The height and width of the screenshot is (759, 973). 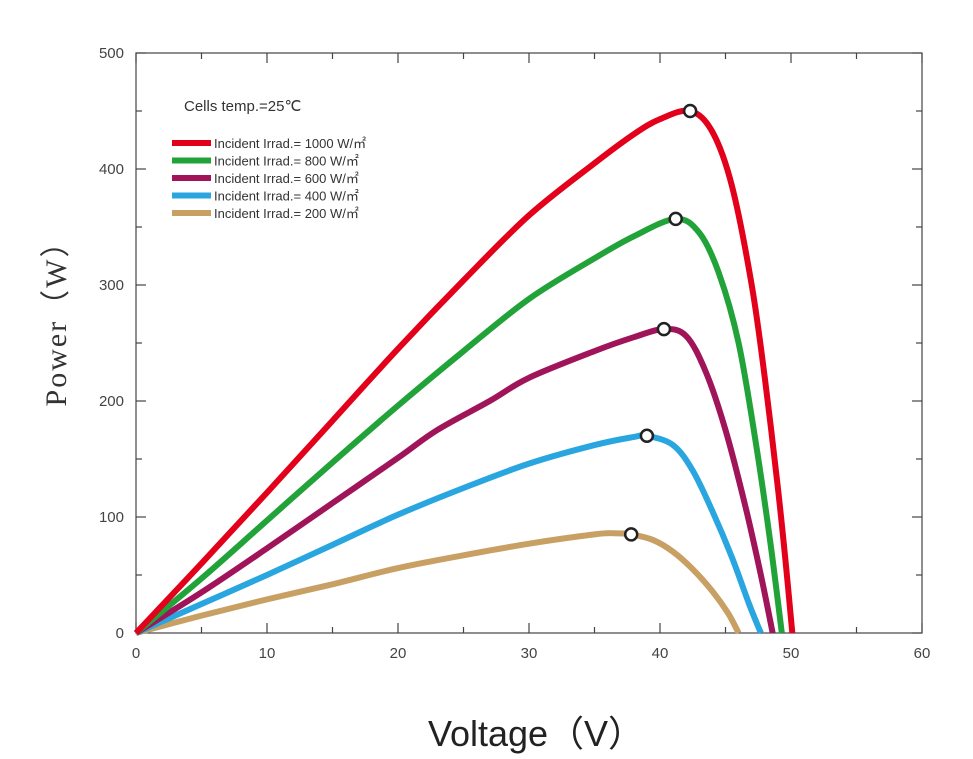 What do you see at coordinates (56, 316) in the screenshot?
I see `y-axis-label: Power（W）` at bounding box center [56, 316].